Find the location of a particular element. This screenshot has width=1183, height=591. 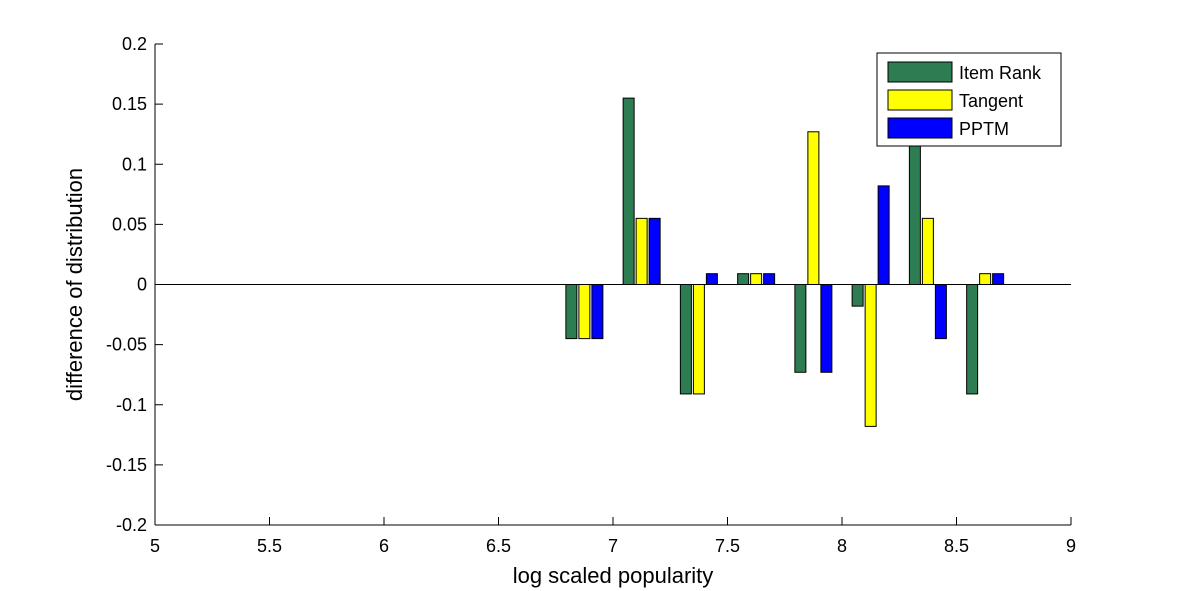

legend: Item Rank Tangent PPTM is located at coordinates (969, 99).